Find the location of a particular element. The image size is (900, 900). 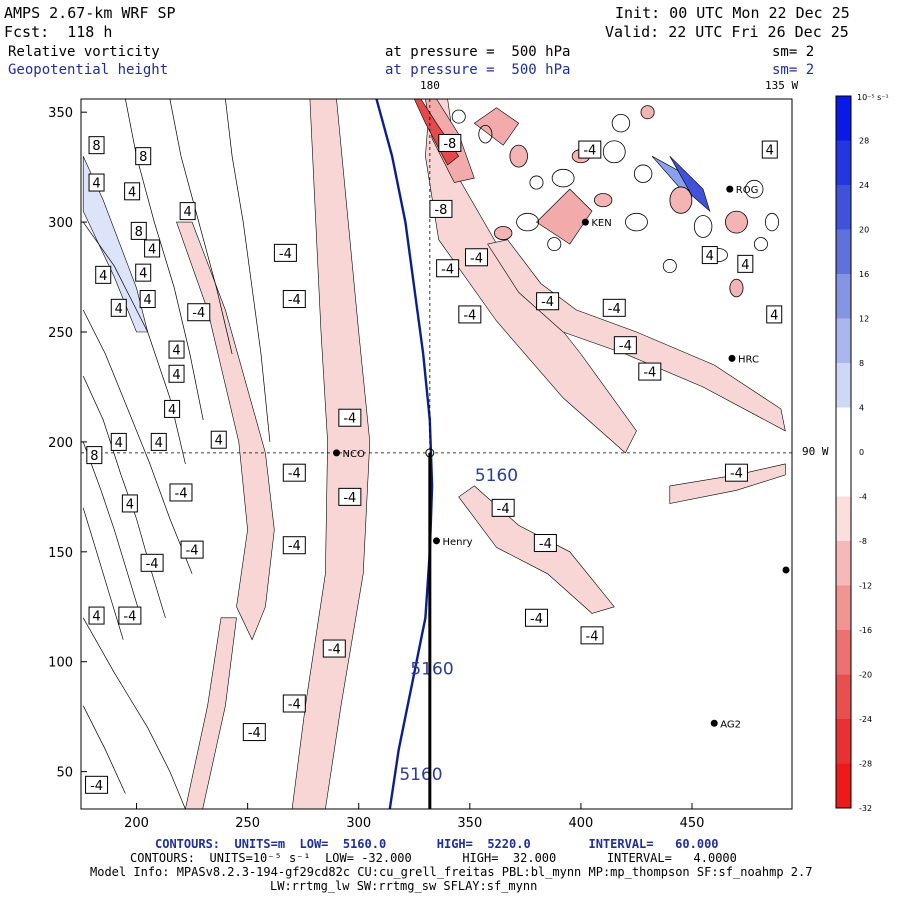

station-label: ROG is located at coordinates (747, 190).